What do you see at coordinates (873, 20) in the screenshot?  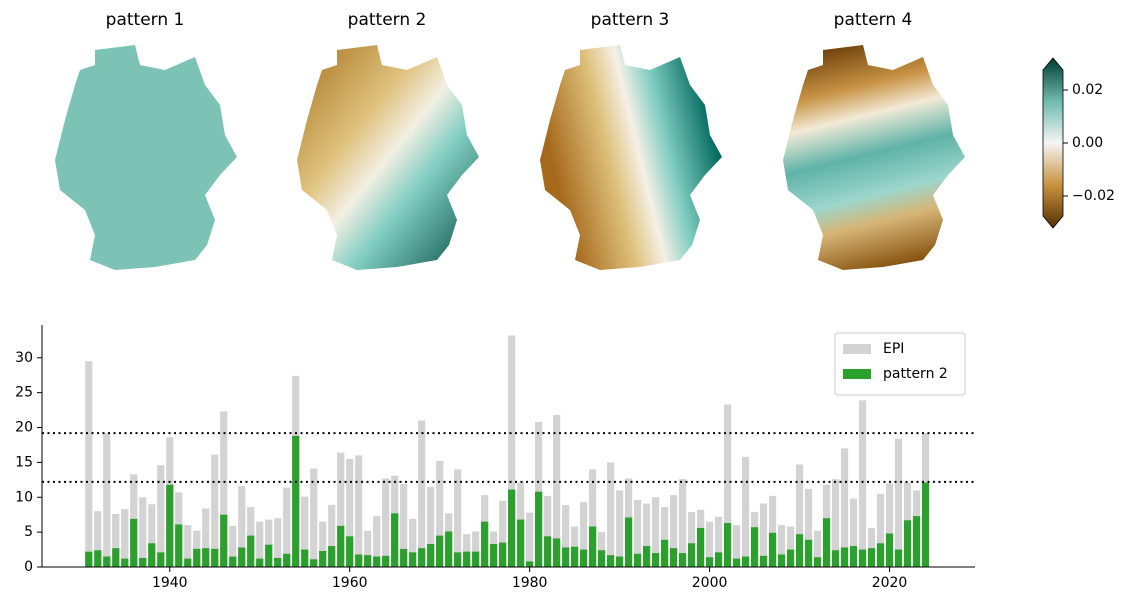 I see `map-title: pattern 4` at bounding box center [873, 20].